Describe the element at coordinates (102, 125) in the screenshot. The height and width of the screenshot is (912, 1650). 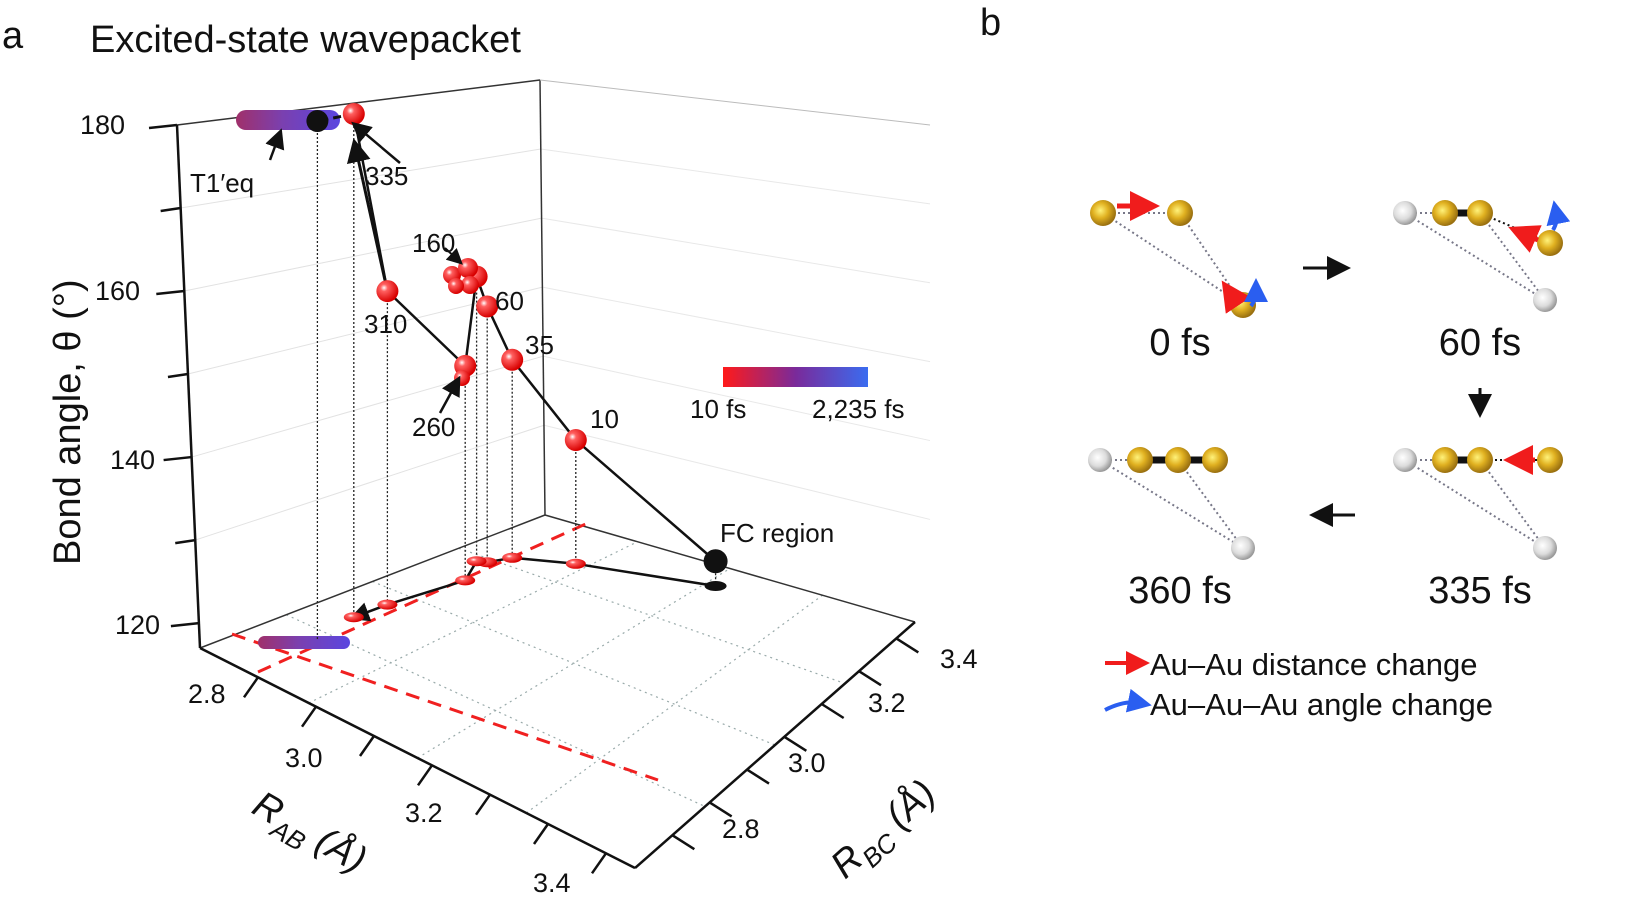
I see `z-tick-label: 180` at that location.